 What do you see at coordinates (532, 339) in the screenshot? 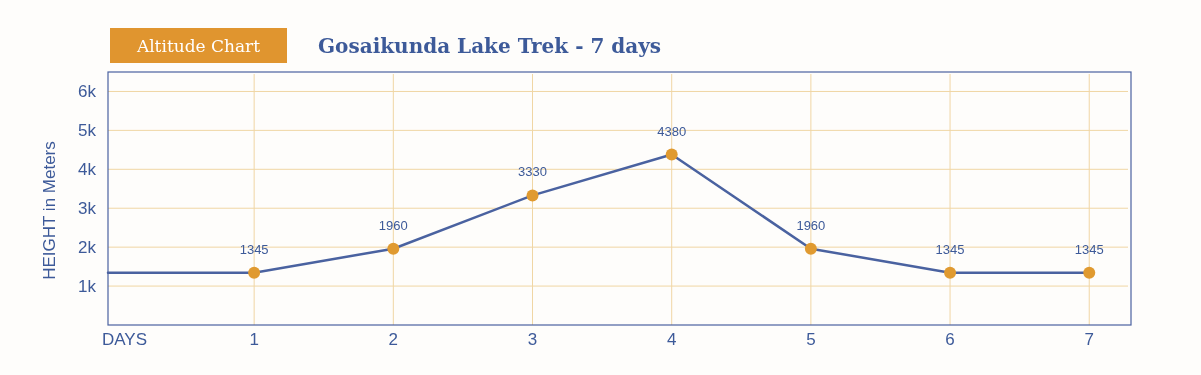
I see `x-tick-label: 3` at bounding box center [532, 339].